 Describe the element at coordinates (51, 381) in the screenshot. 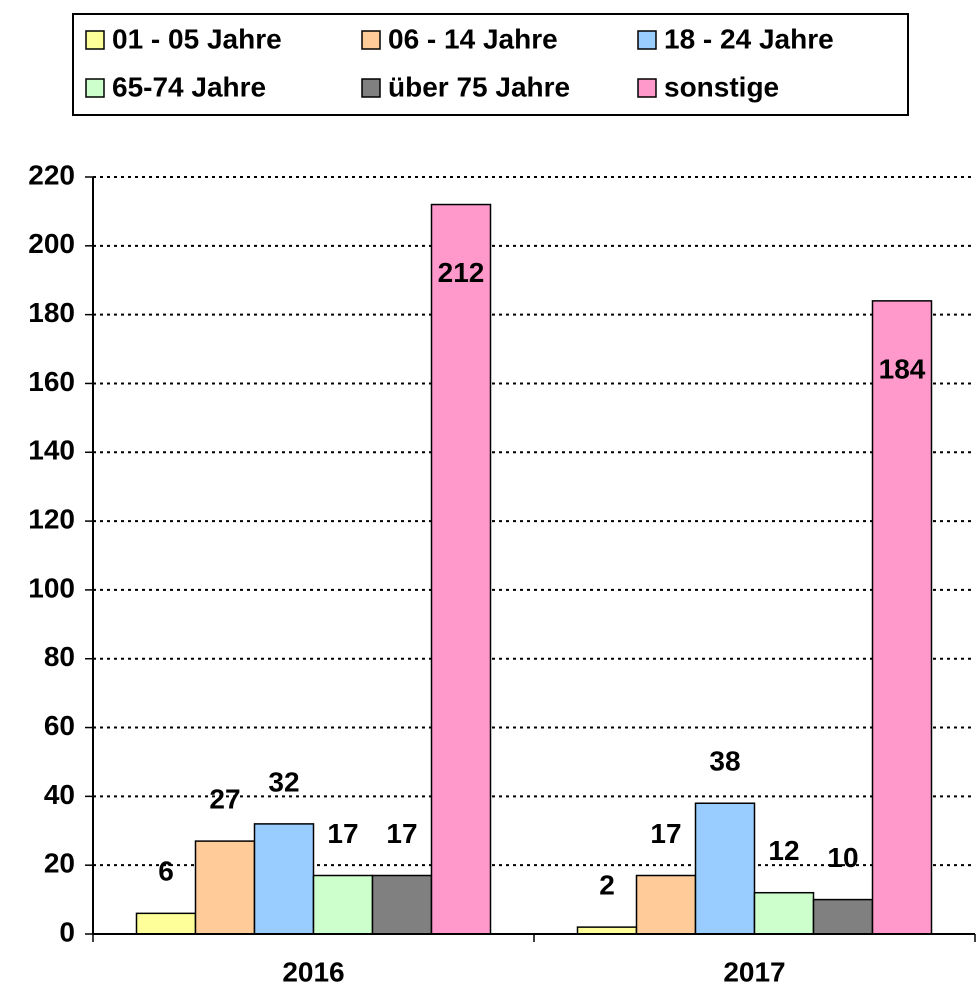

I see `y-tick-label: 160` at that location.